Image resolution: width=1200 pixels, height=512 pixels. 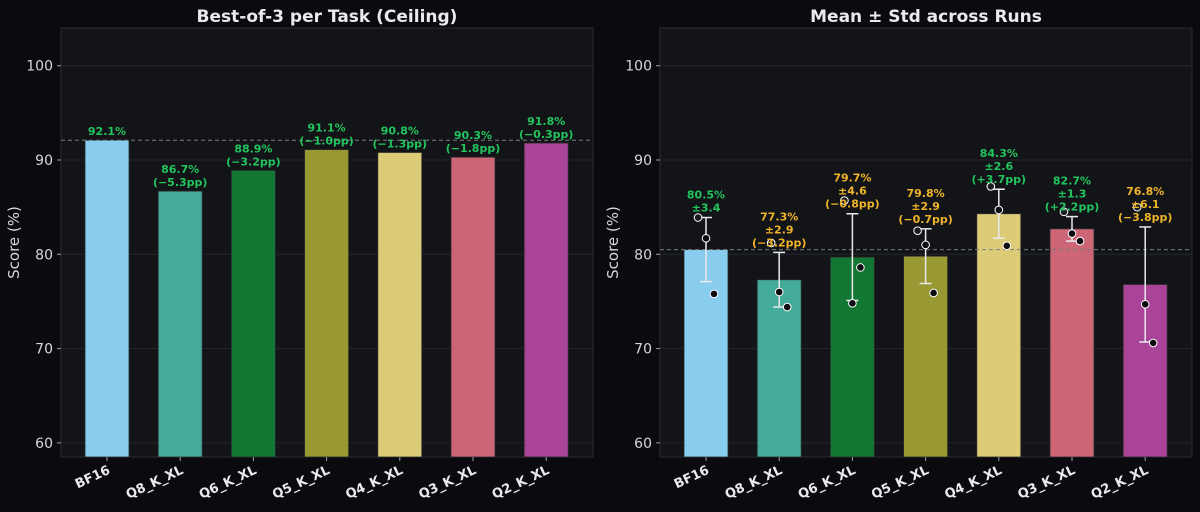 I want to click on chart-title: Mean ± Std across Runs, so click(x=926, y=17).